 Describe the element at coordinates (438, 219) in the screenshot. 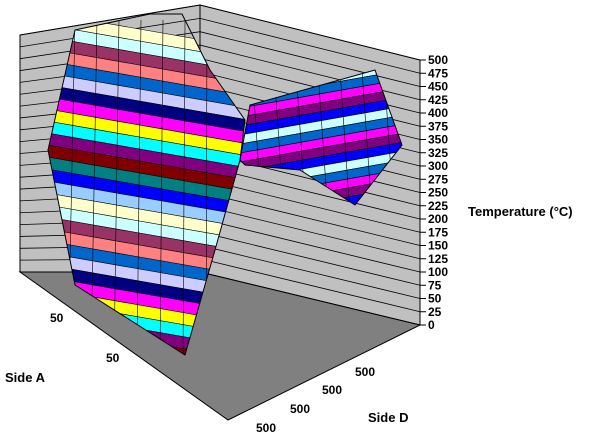

I see `z-tick-label: 200` at that location.